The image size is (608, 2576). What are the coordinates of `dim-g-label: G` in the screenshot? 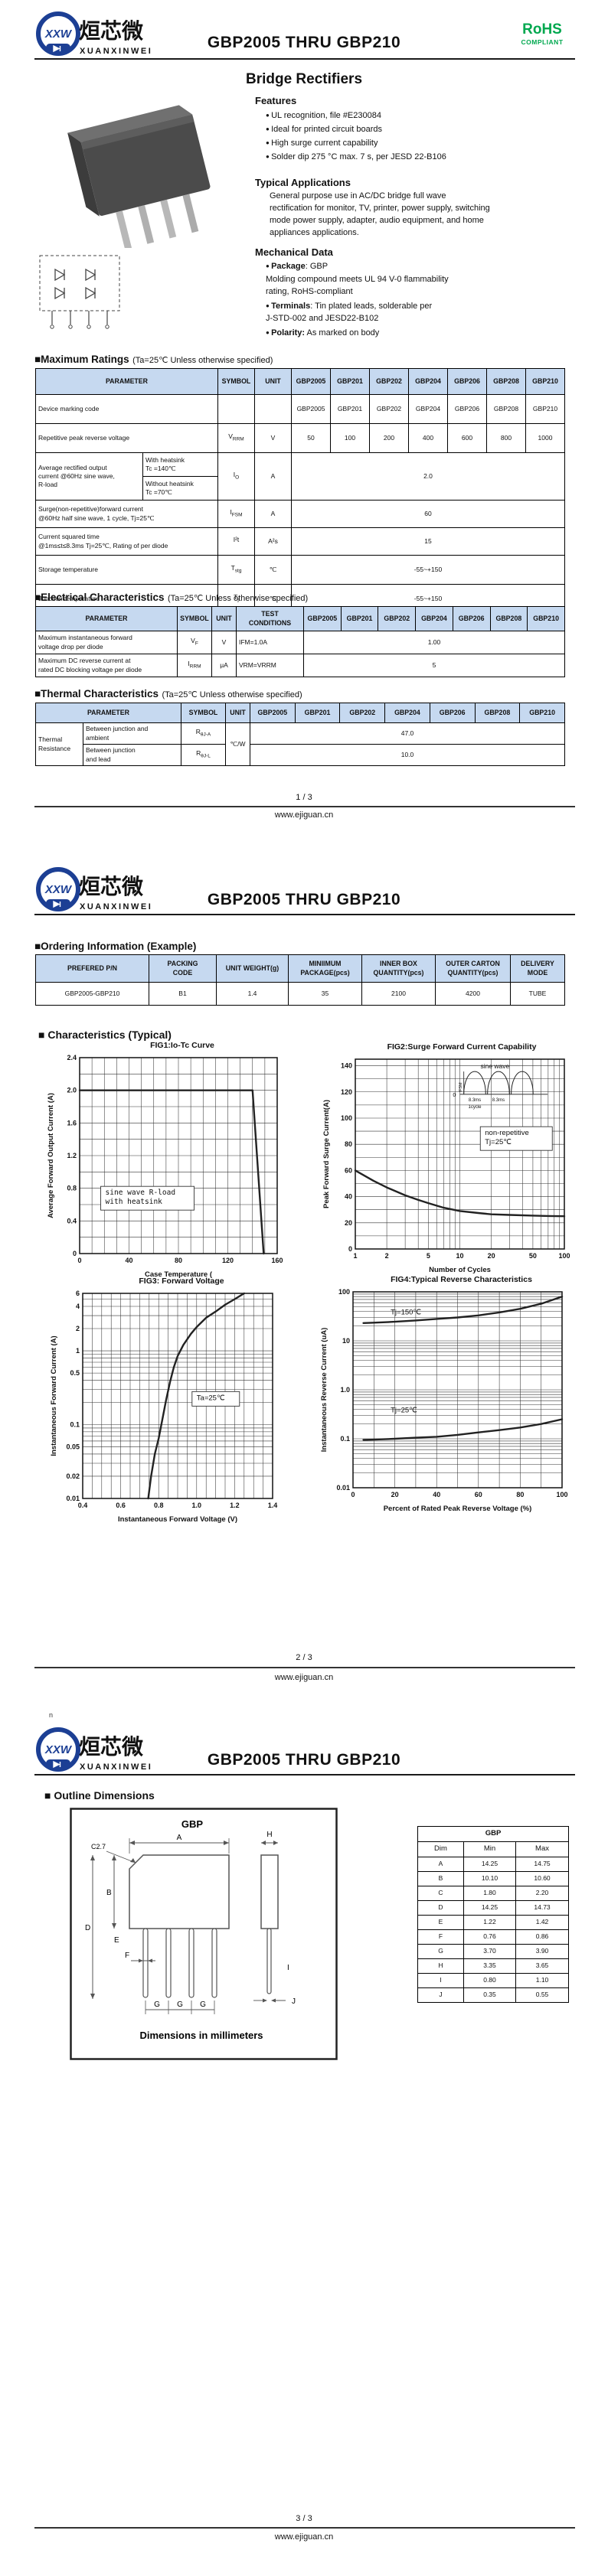 It's located at (180, 2005).